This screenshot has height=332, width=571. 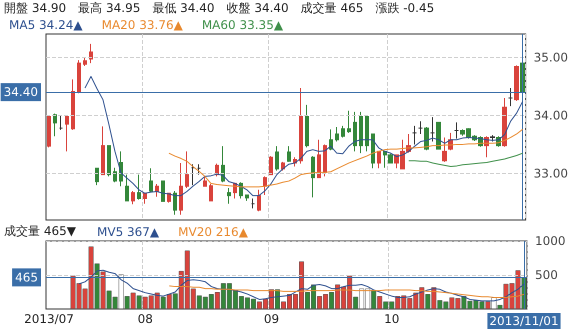 What do you see at coordinates (46, 25) in the screenshot?
I see `text: MA5 34.24▲` at bounding box center [46, 25].